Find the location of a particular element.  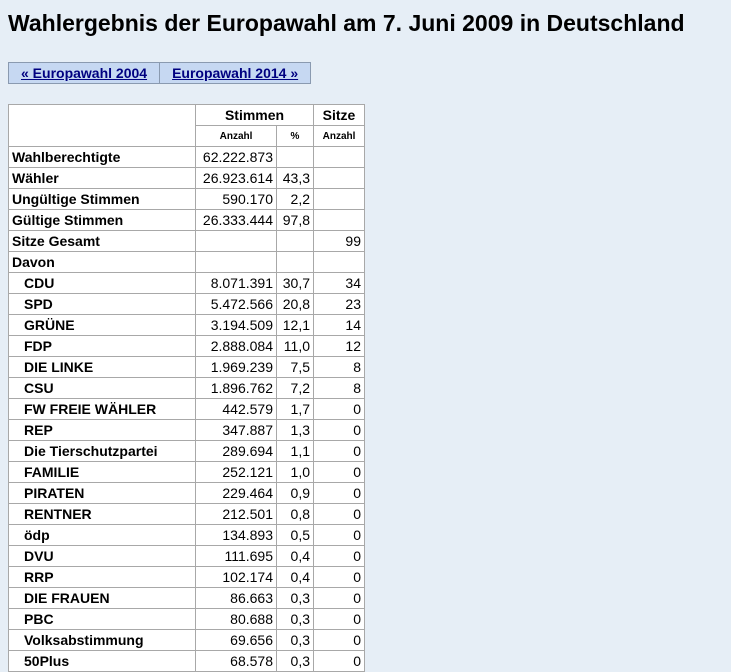

seats-count: 12 is located at coordinates (339, 346).